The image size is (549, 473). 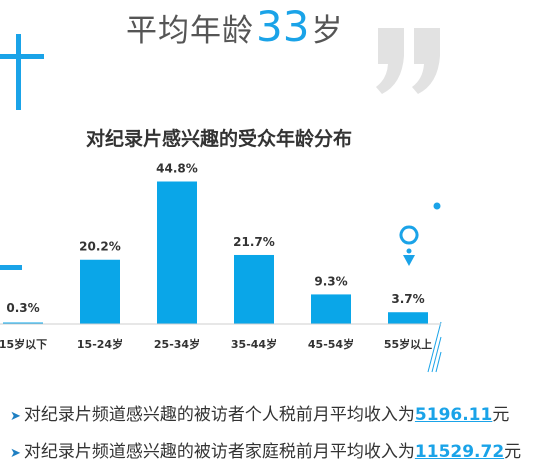 What do you see at coordinates (254, 242) in the screenshot?
I see `data-label-3: 21.7%` at bounding box center [254, 242].